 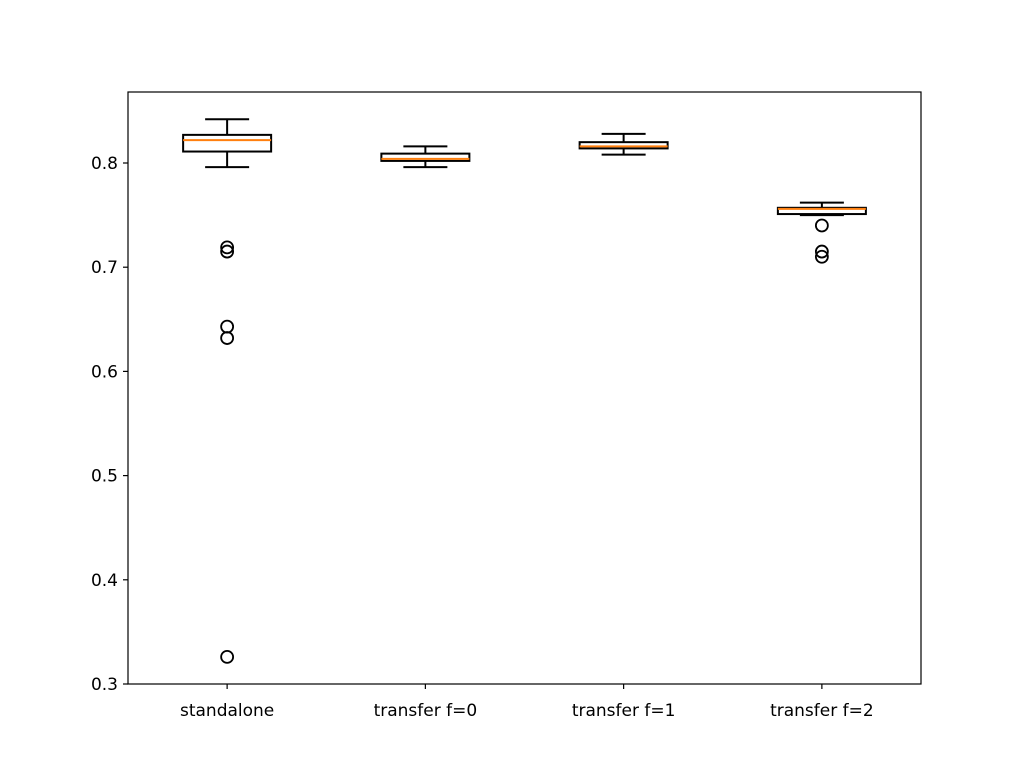 What do you see at coordinates (822, 711) in the screenshot?
I see `x-tick-label: transfer f=2` at bounding box center [822, 711].